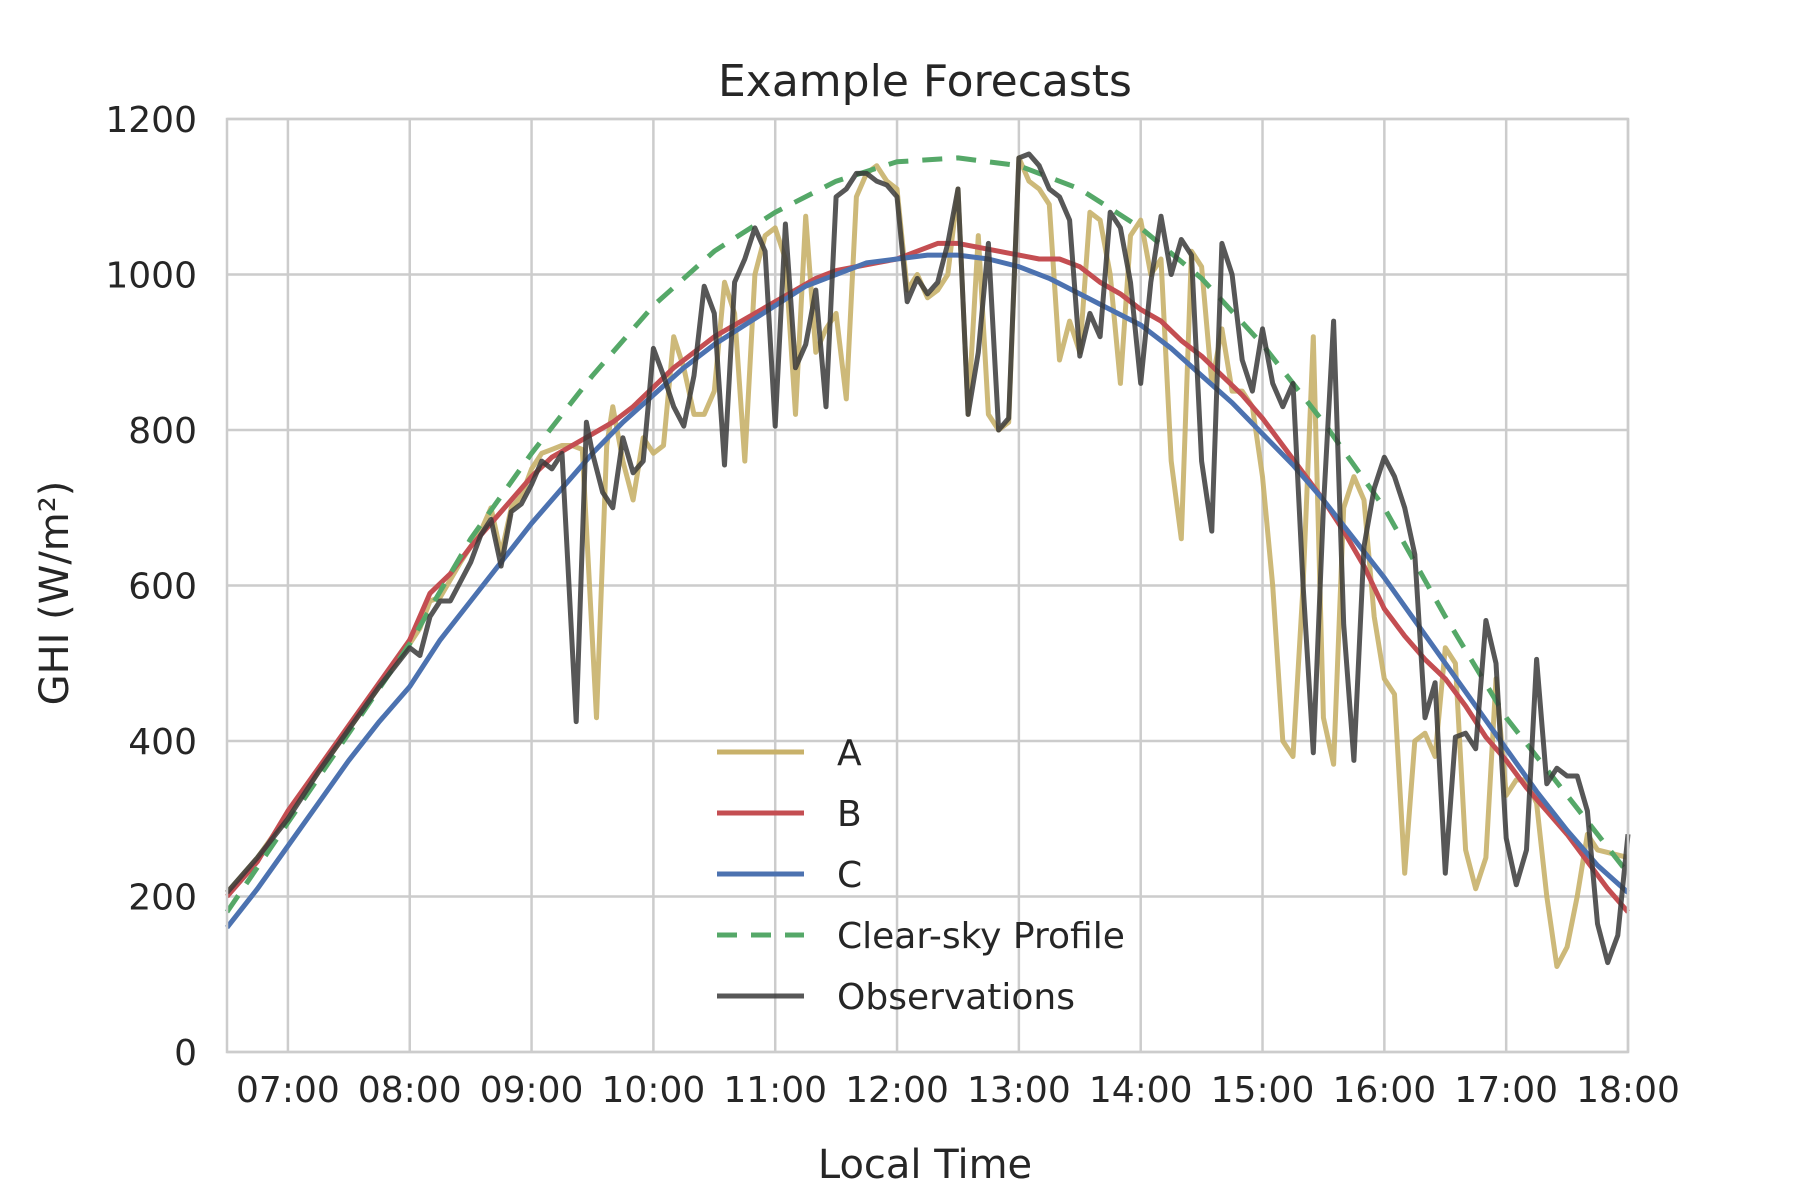 The image size is (1800, 1200). I want to click on x-tick-label: 10:00, so click(654, 1090).